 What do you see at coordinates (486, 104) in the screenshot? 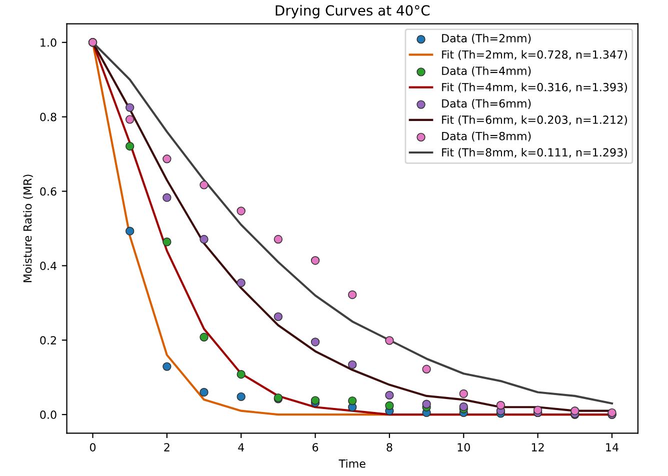
I see `legend-label: Data (Th=6mm)` at bounding box center [486, 104].